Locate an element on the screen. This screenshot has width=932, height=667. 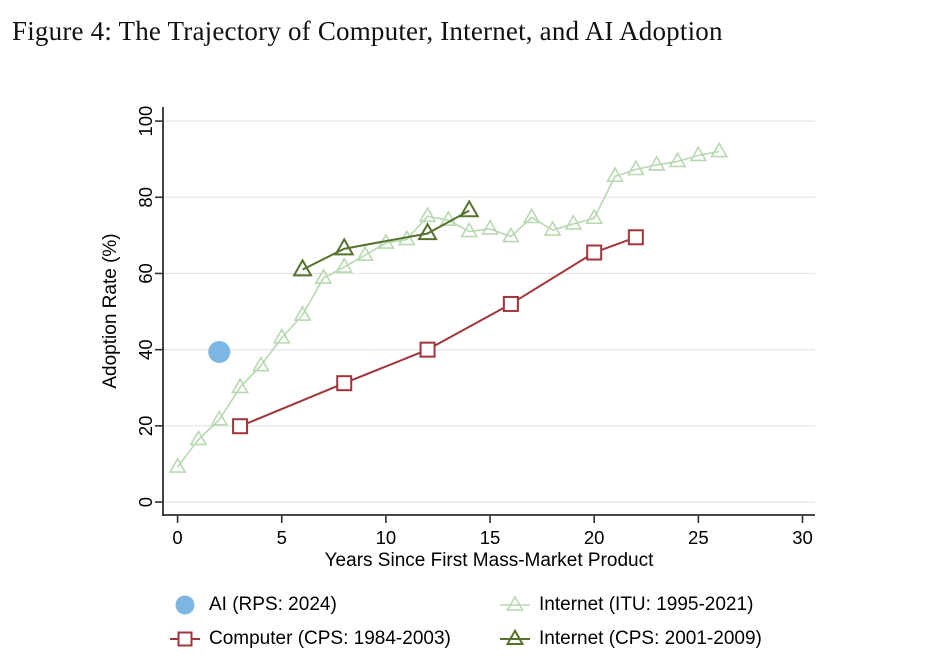
x-axis-ticks: 0 5 10 15 20 25 30 is located at coordinates (492, 531).